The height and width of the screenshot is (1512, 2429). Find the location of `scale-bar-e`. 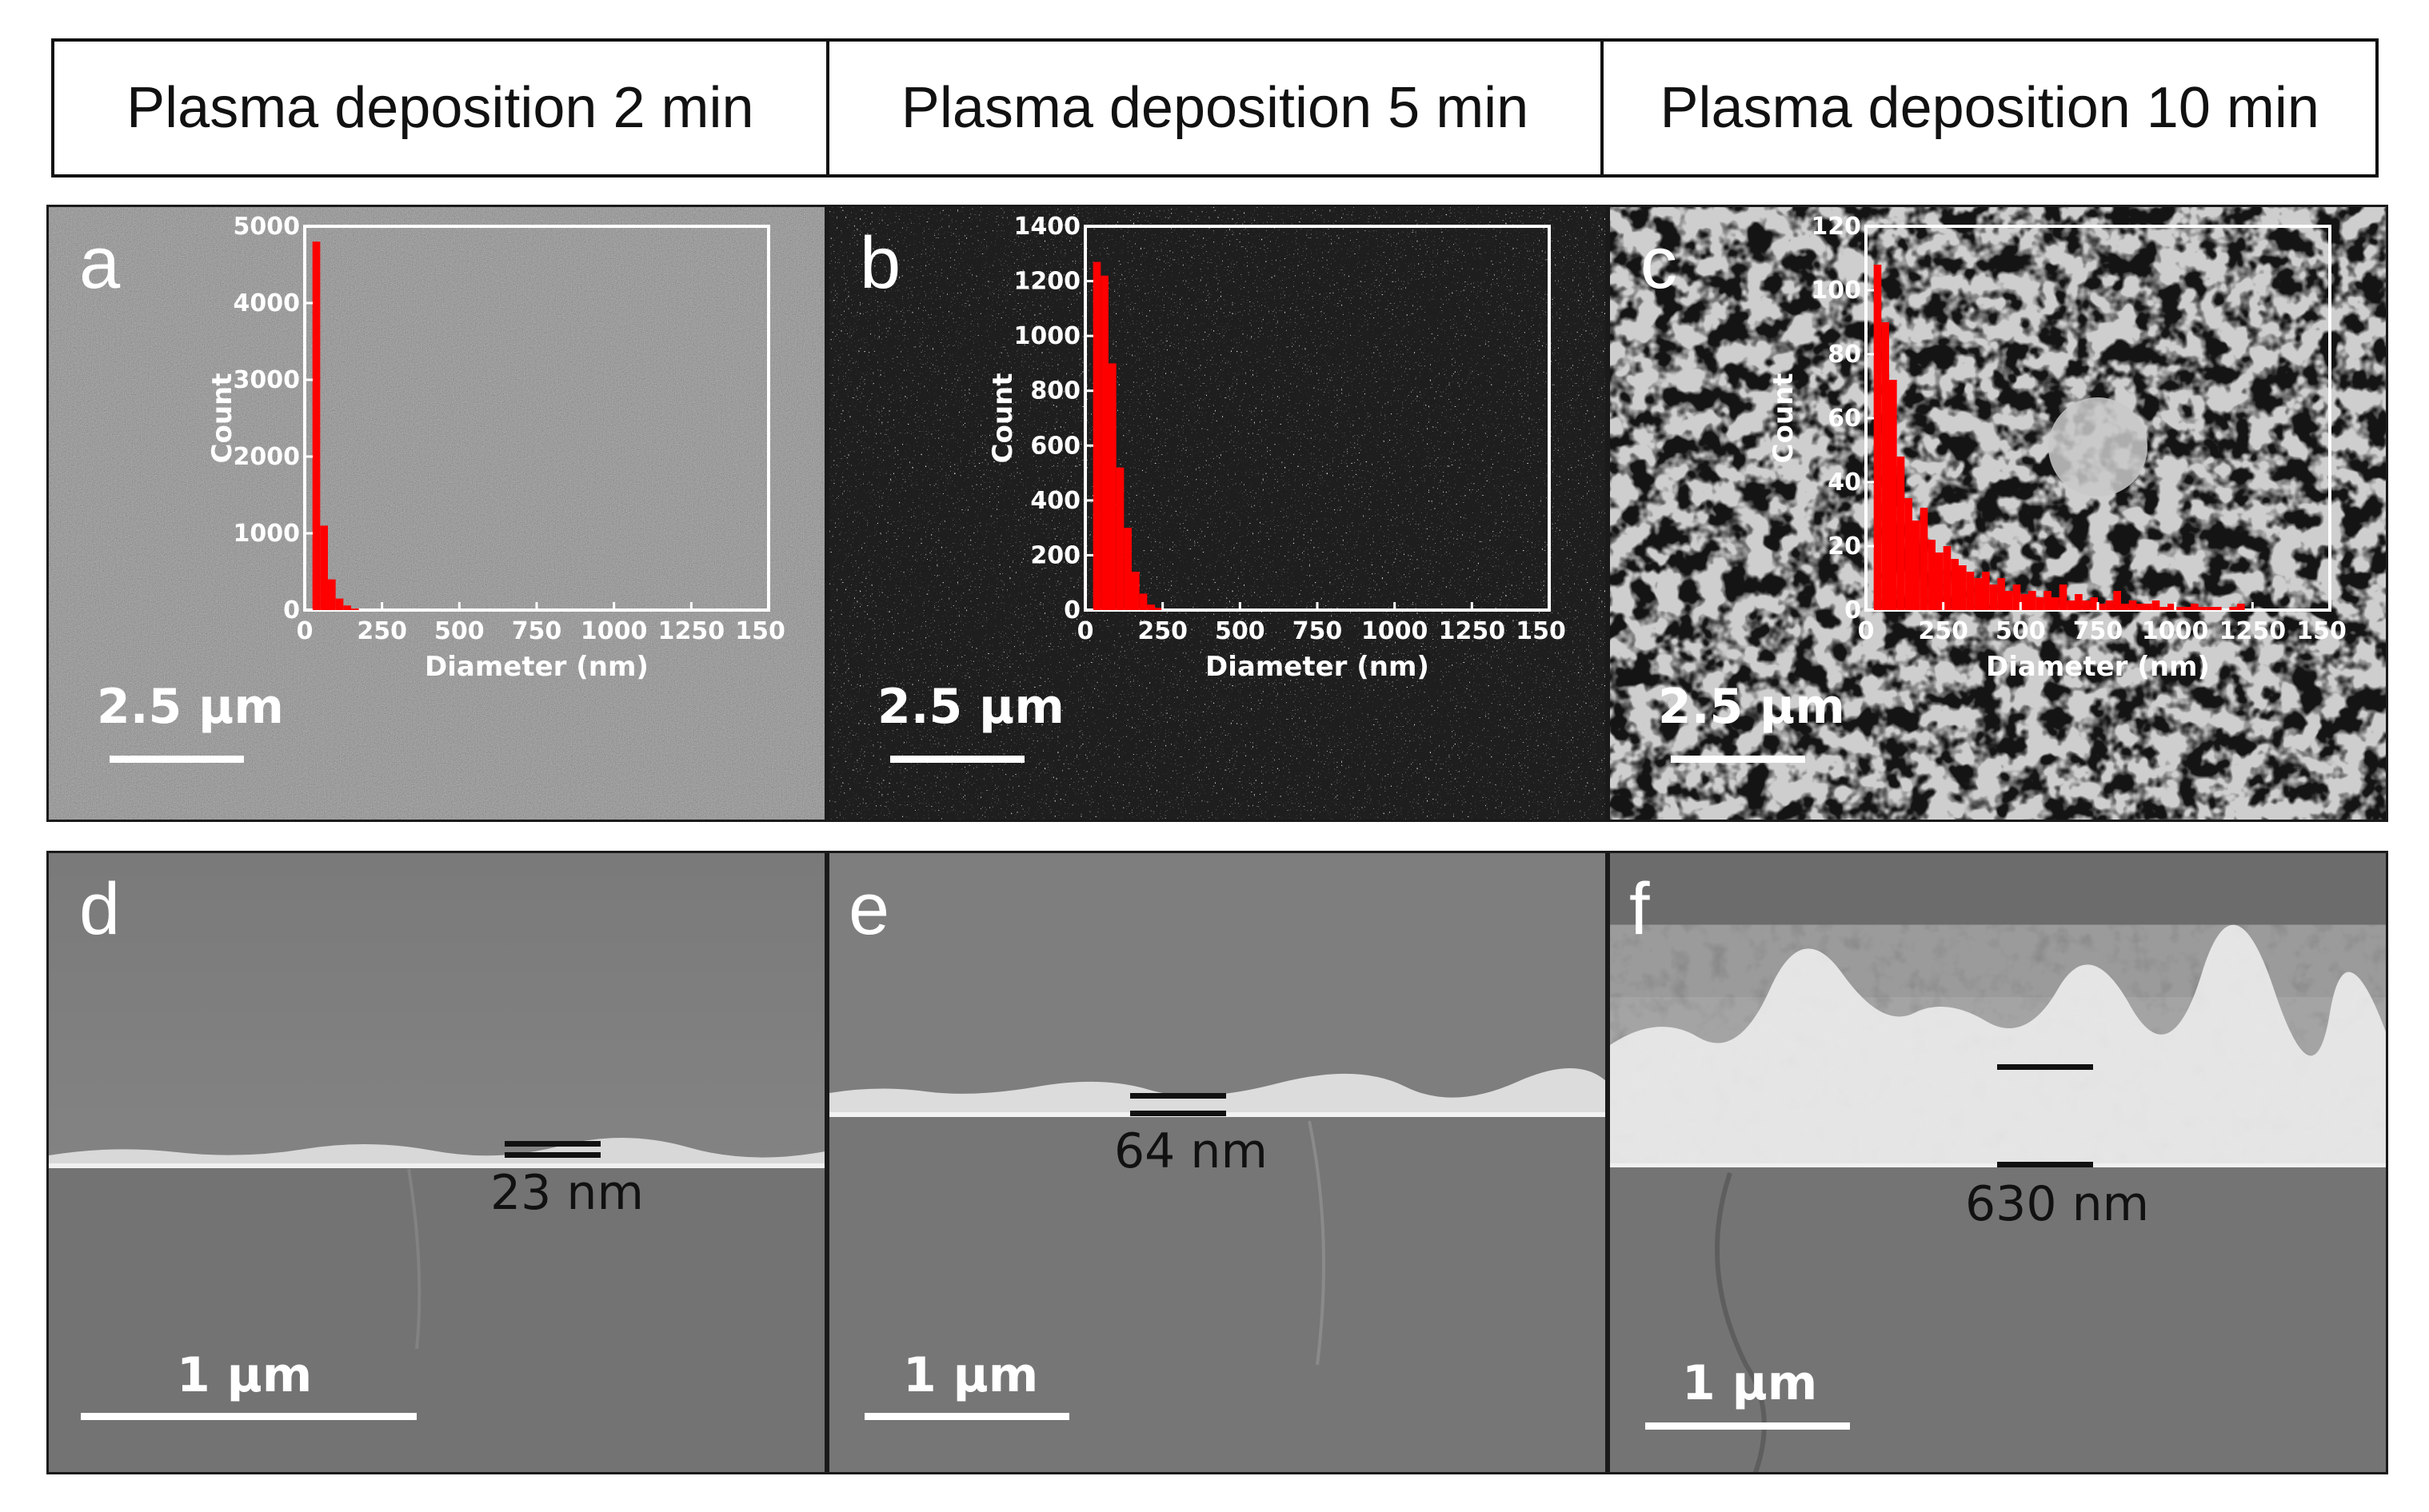

scale-bar-e is located at coordinates (967, 1416).